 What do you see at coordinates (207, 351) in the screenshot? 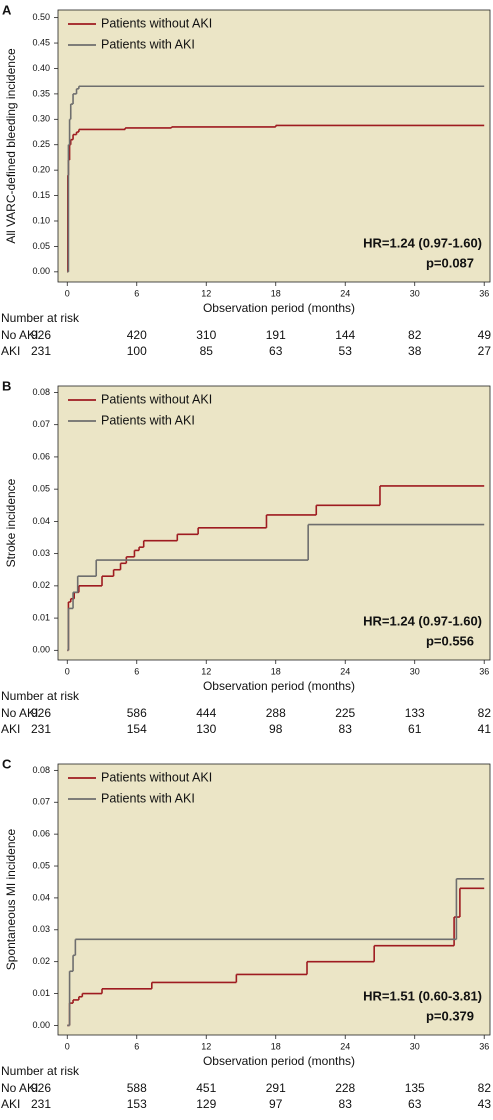
I see `risk-count: 85` at bounding box center [207, 351].